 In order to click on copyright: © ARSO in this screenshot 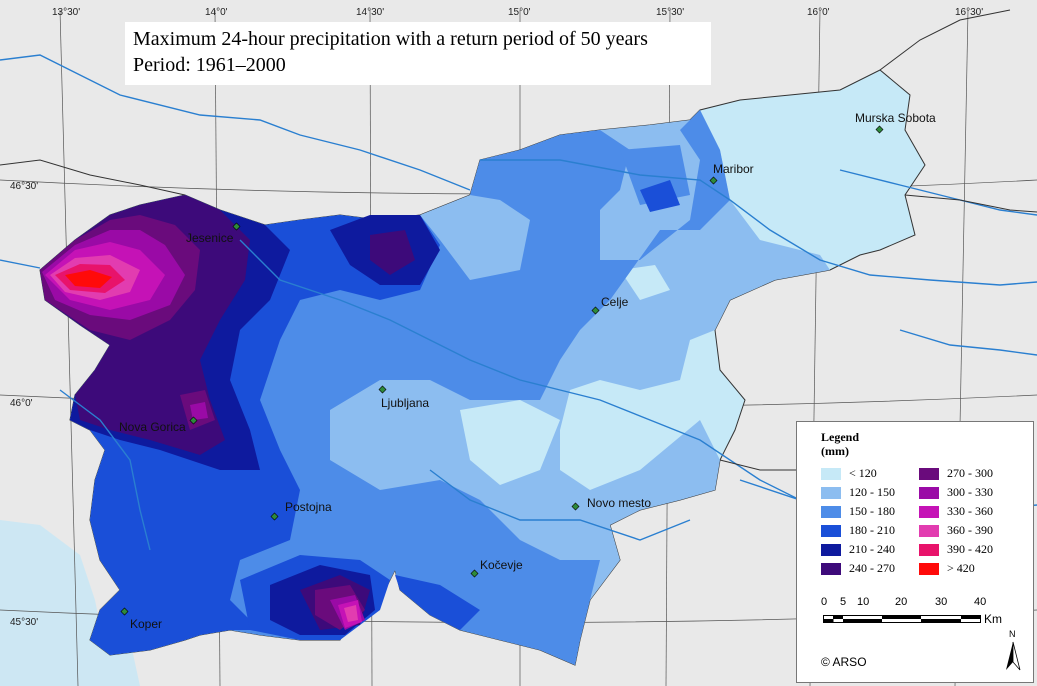, I will do `click(844, 662)`.